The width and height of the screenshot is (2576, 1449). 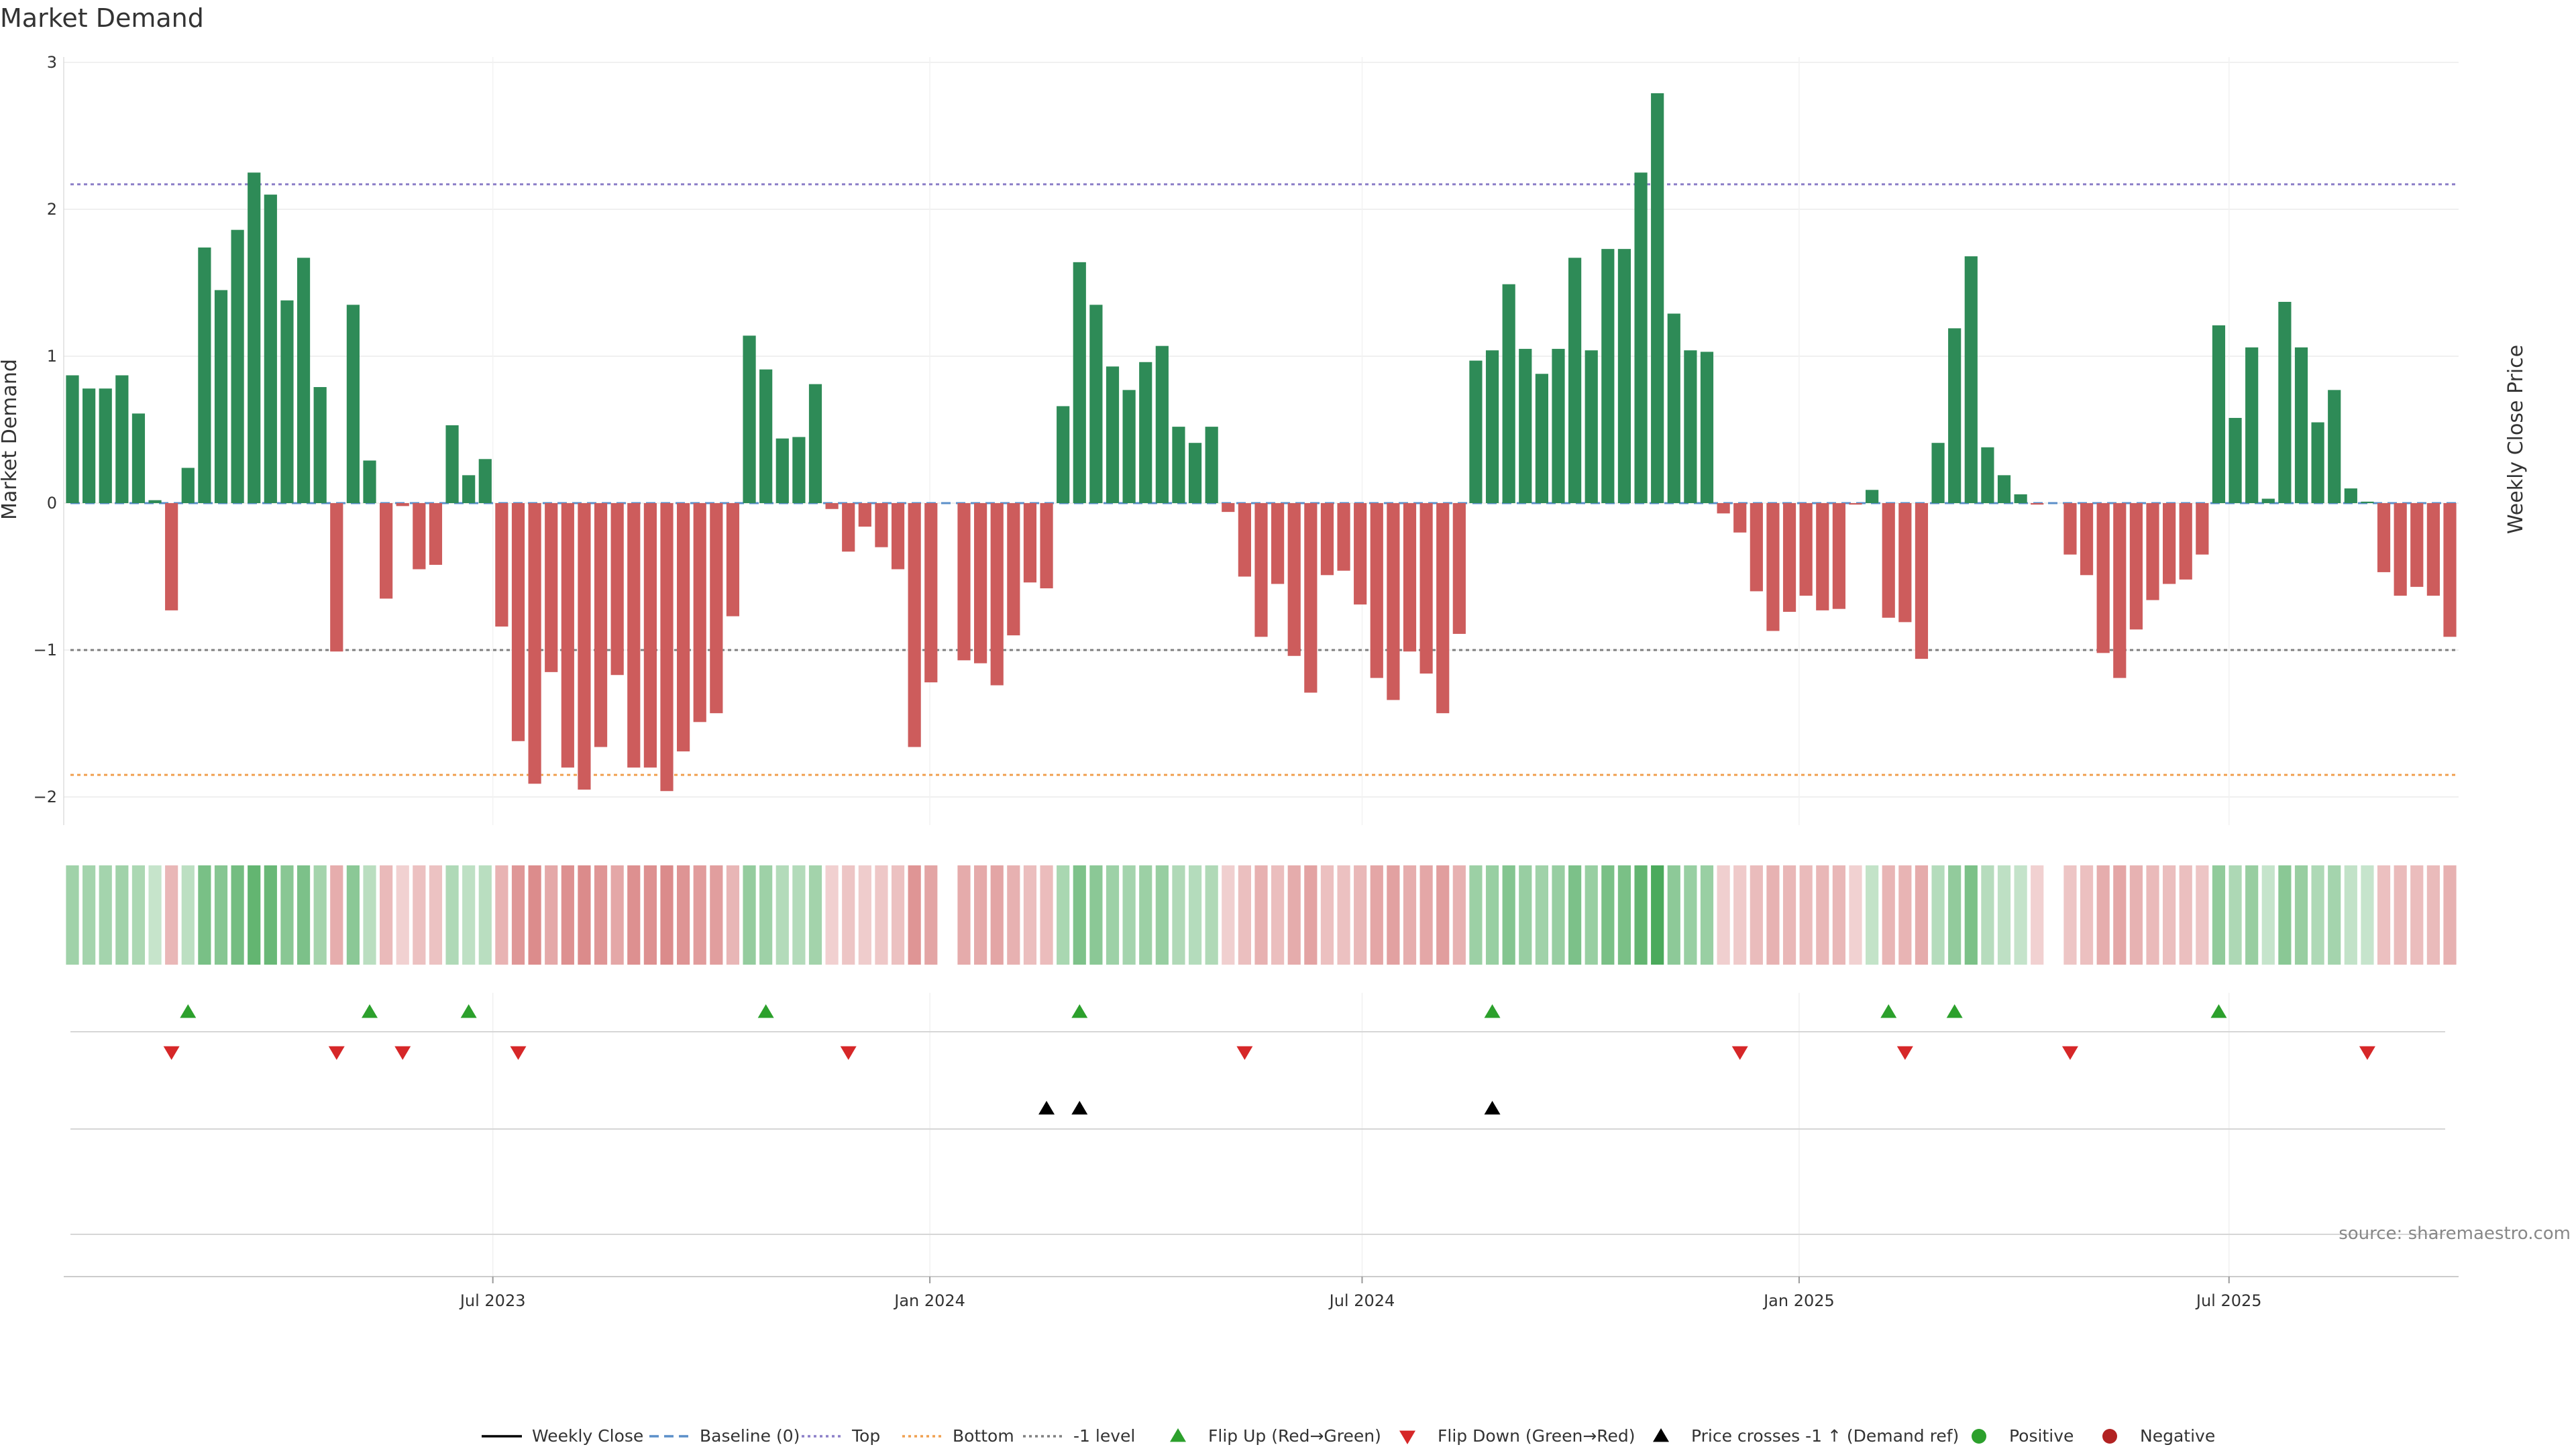 I want to click on legend-label: Price crosses -1 ↑ (Demand ref), so click(x=1825, y=1436).